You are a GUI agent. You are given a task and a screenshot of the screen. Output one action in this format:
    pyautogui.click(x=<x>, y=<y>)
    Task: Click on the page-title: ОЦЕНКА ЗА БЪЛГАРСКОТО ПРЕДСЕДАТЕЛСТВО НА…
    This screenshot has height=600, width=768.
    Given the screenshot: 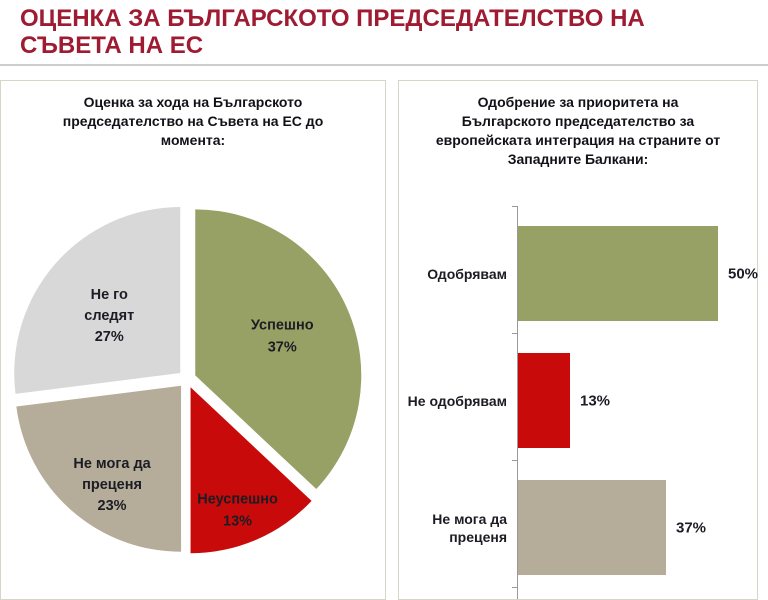 What is the action you would take?
    pyautogui.click(x=390, y=32)
    